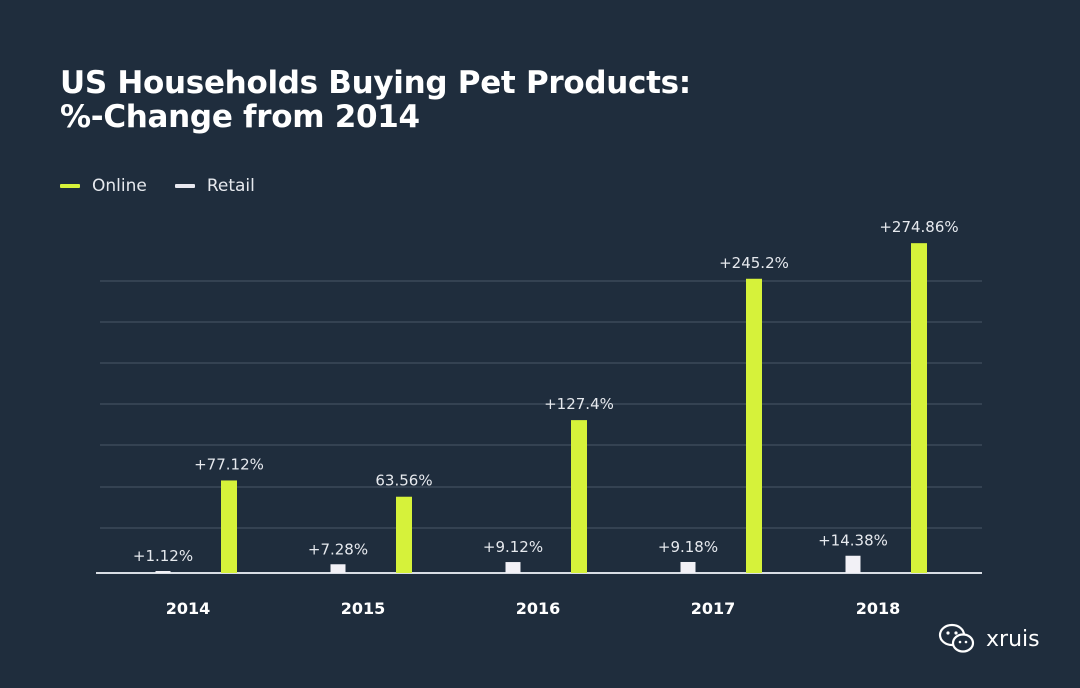  I want to click on x-tick-label-2017: 2017, so click(713, 608).